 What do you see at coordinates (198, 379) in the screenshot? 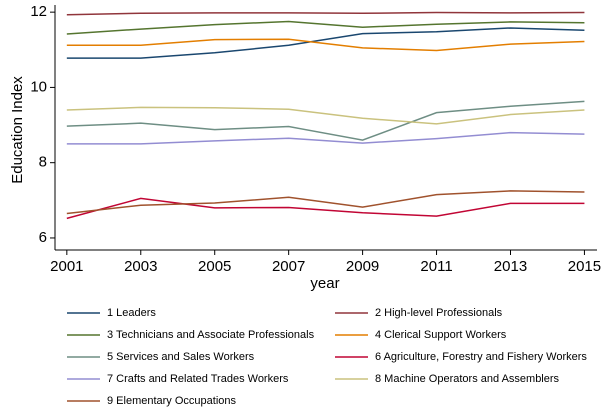
I see `legend-label: 7 Crafts and Related Trades Workers` at bounding box center [198, 379].